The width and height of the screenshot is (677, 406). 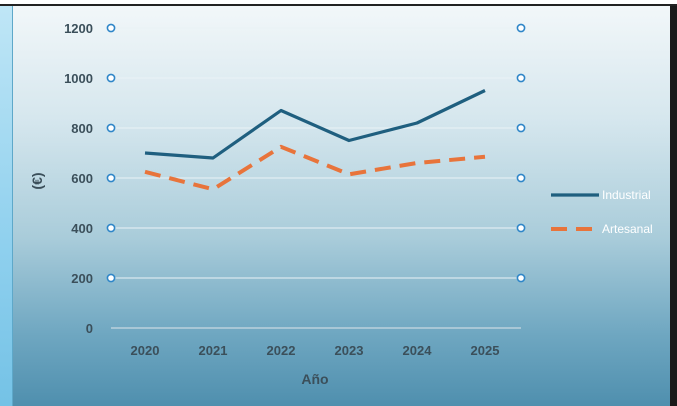 I want to click on y-tick-label: 0, so click(x=89, y=328).